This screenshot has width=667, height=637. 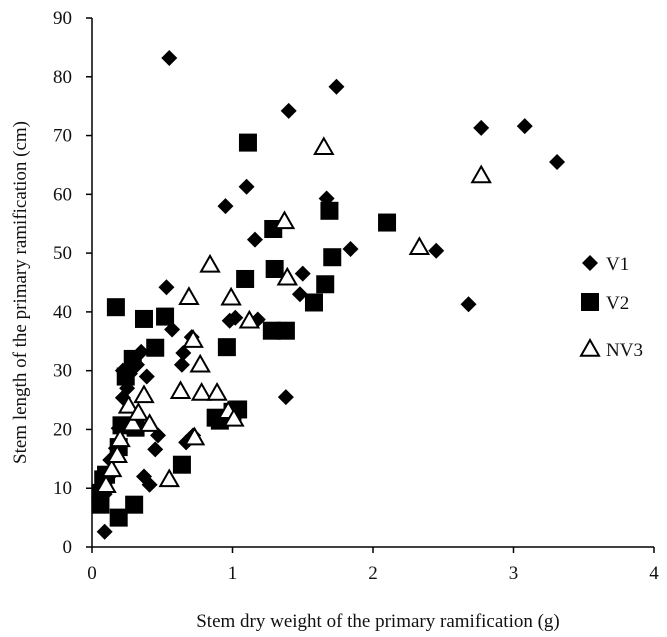 What do you see at coordinates (617, 303) in the screenshot?
I see `legend-label-v2: V2` at bounding box center [617, 303].